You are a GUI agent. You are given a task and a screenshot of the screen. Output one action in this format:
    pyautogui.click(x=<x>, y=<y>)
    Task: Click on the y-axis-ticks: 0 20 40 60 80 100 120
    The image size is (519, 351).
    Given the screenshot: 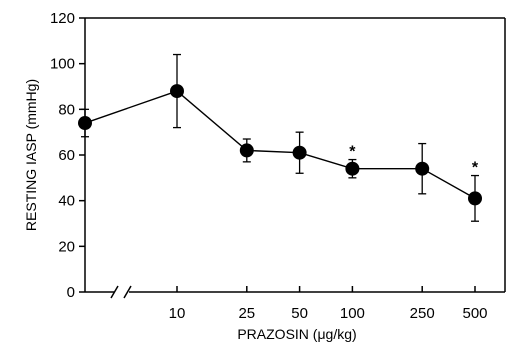 What is the action you would take?
    pyautogui.click(x=67, y=155)
    